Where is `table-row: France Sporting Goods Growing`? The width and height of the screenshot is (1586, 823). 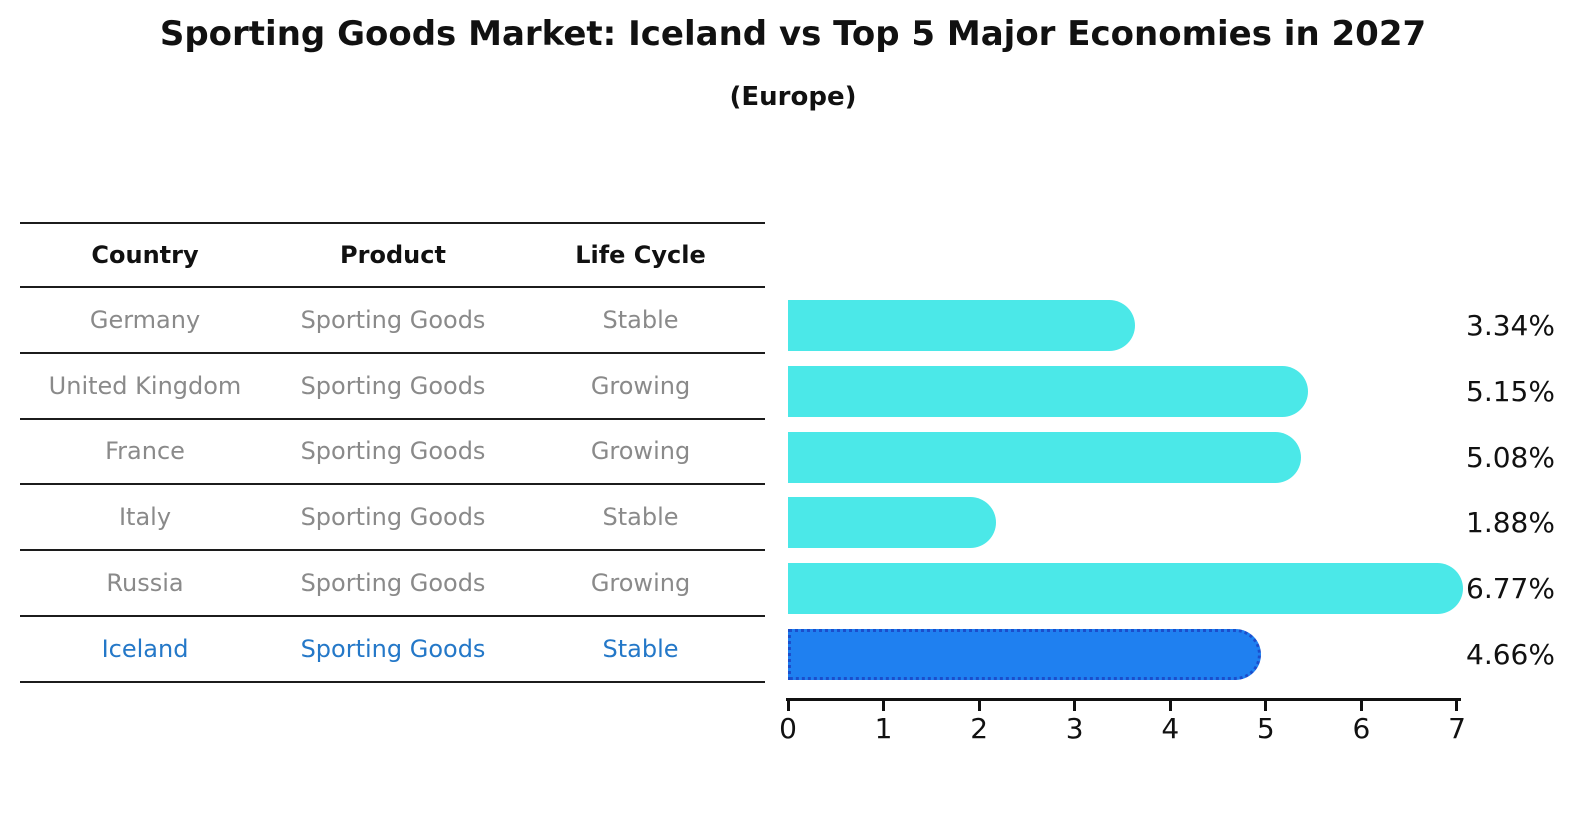 table-row: France Sporting Goods Growing is located at coordinates (392, 453).